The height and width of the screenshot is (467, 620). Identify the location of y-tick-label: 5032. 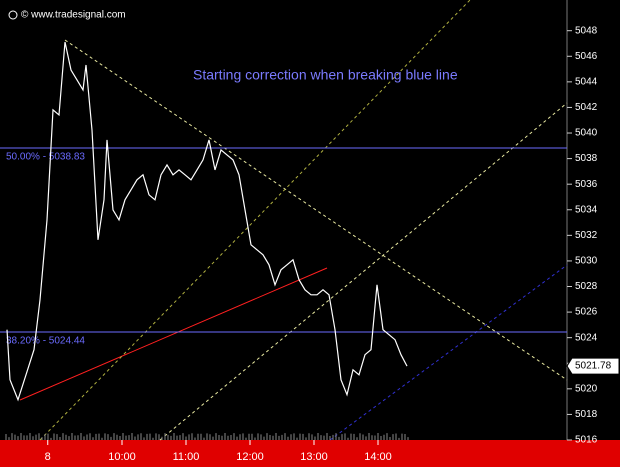
(586, 235).